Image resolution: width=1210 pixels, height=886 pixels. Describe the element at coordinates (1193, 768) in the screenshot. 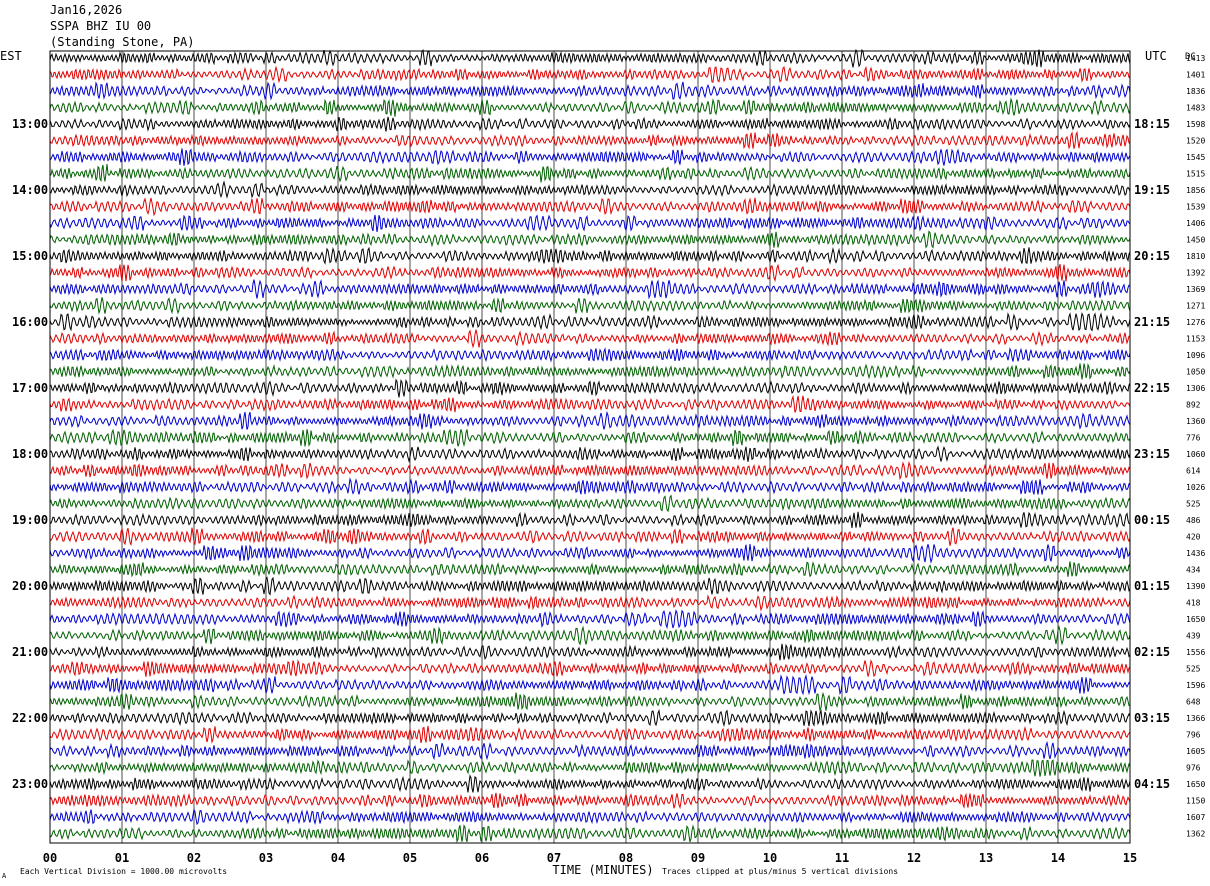

I see `dc-offset-label: 976` at that location.